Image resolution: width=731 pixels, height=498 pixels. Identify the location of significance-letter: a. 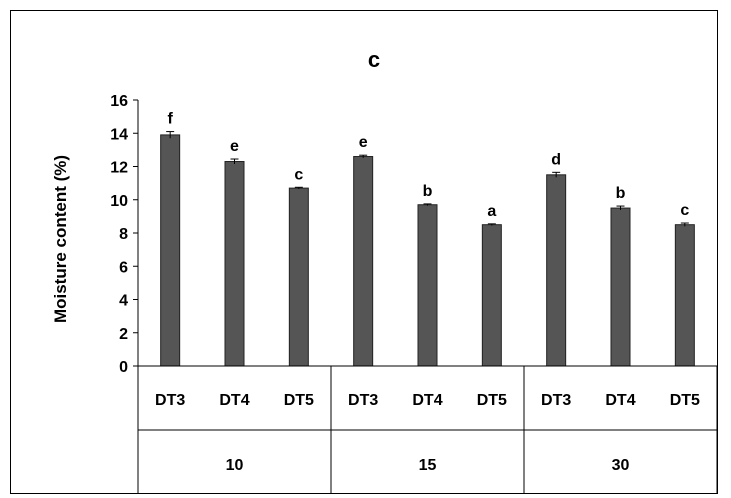
(491, 211).